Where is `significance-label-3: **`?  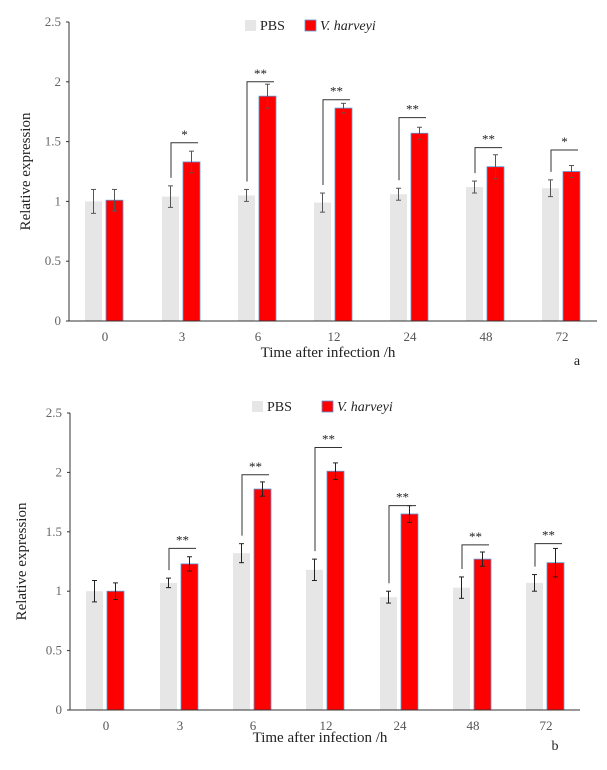 significance-label-3: ** is located at coordinates (182, 539).